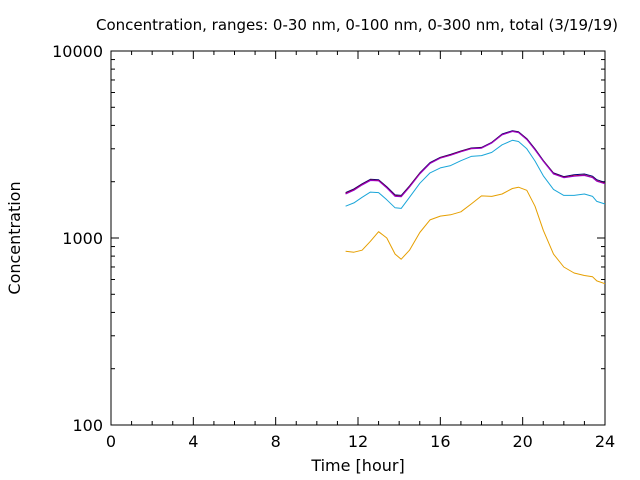 The image size is (640, 480). What do you see at coordinates (87, 425) in the screenshot?
I see `y-tick-label: 100` at bounding box center [87, 425].